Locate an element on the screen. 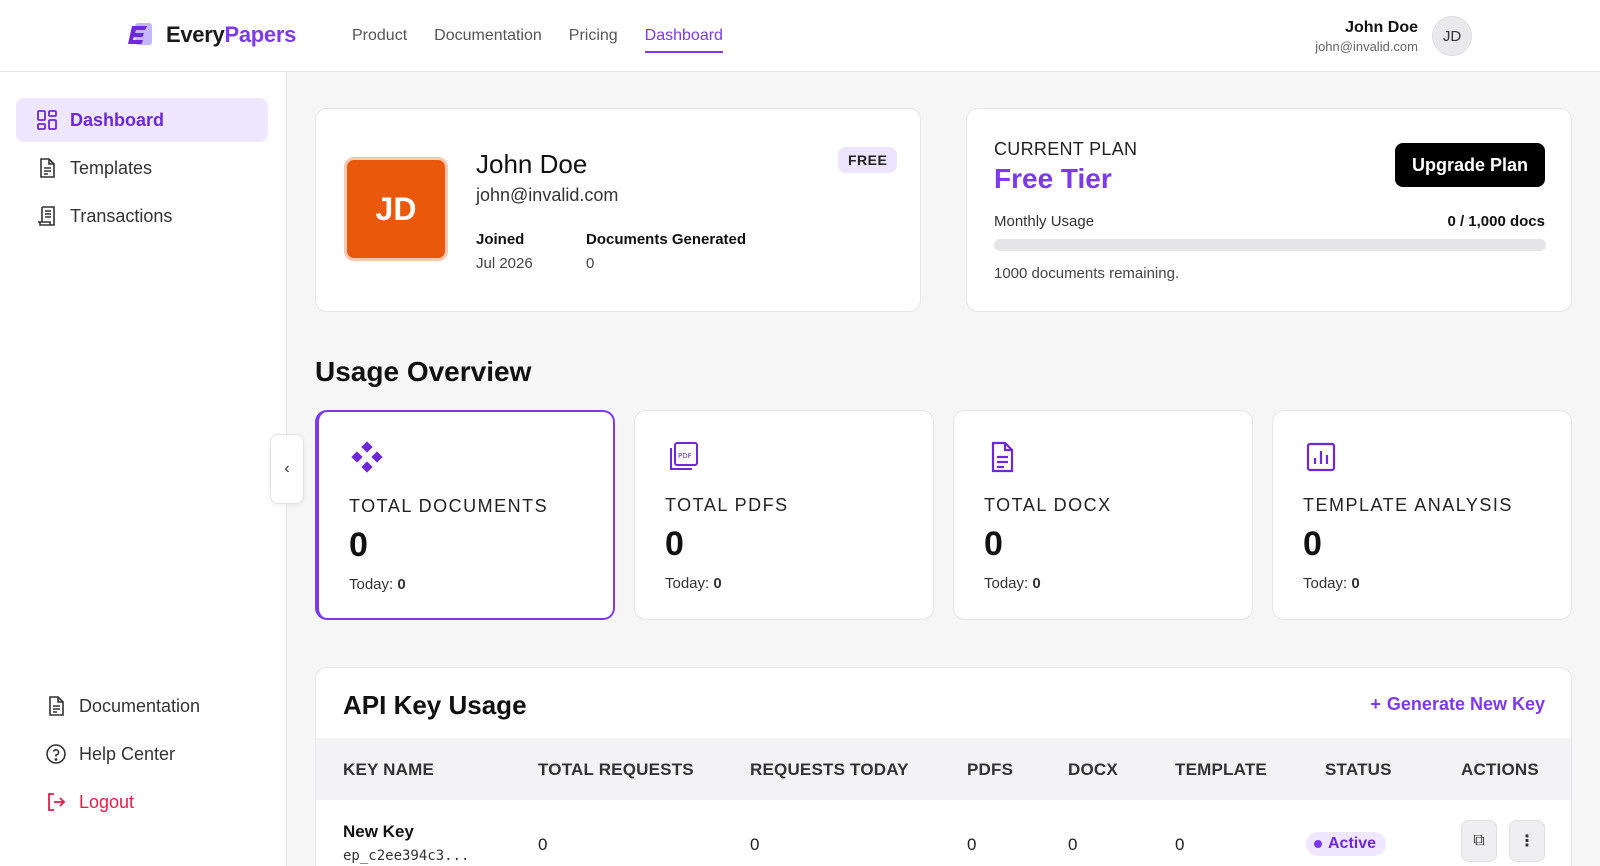  usage-overview-title: Usage Overview is located at coordinates (423, 371).